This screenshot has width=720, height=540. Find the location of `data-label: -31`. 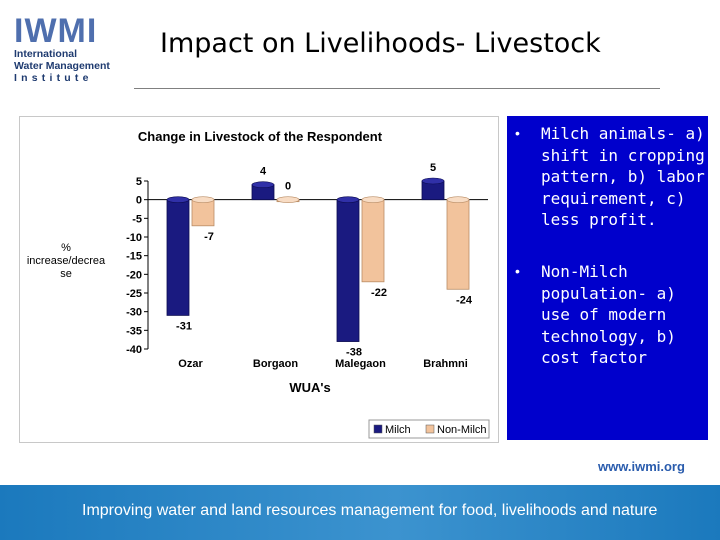

data-label: -31 is located at coordinates (184, 326).